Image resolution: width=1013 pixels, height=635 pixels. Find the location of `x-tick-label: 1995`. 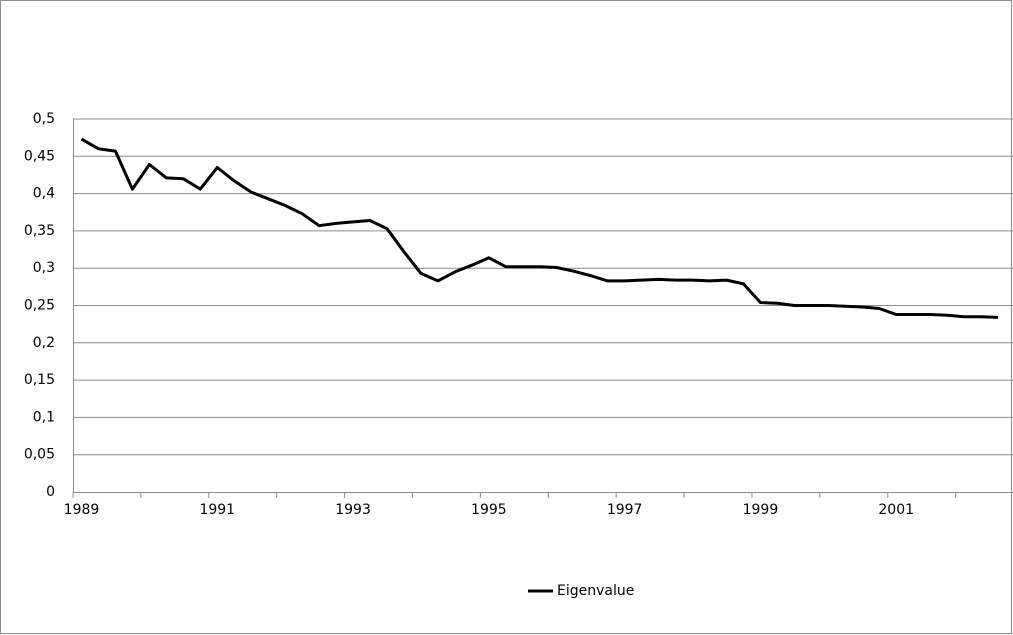

x-tick-label: 1995 is located at coordinates (489, 510).